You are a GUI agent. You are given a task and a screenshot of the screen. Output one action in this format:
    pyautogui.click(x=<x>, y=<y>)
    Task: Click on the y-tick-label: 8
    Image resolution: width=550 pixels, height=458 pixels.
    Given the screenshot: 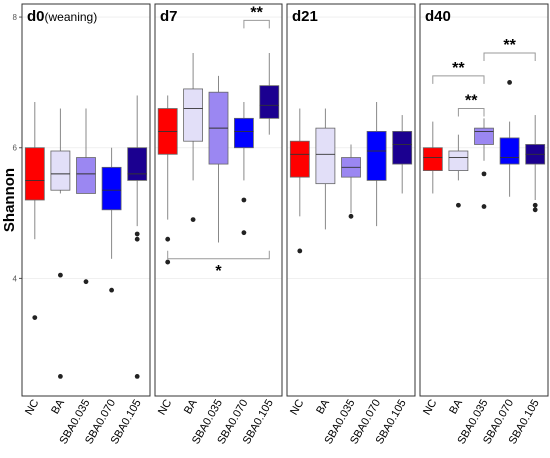 What is the action you would take?
    pyautogui.click(x=15, y=17)
    